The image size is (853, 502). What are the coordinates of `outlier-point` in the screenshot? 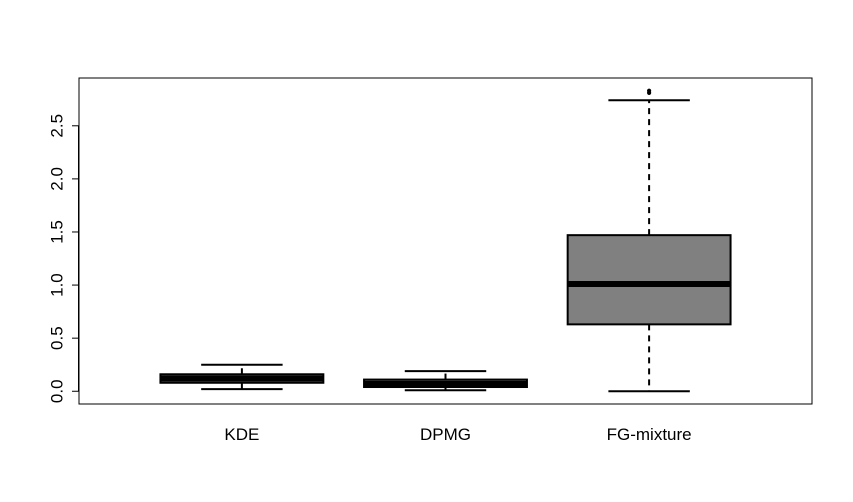 It's located at (649, 90).